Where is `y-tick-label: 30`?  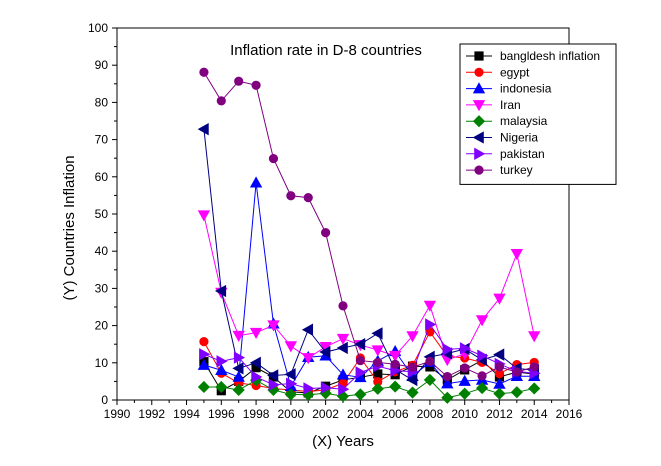 y-tick-label: 30 is located at coordinates (102, 288).